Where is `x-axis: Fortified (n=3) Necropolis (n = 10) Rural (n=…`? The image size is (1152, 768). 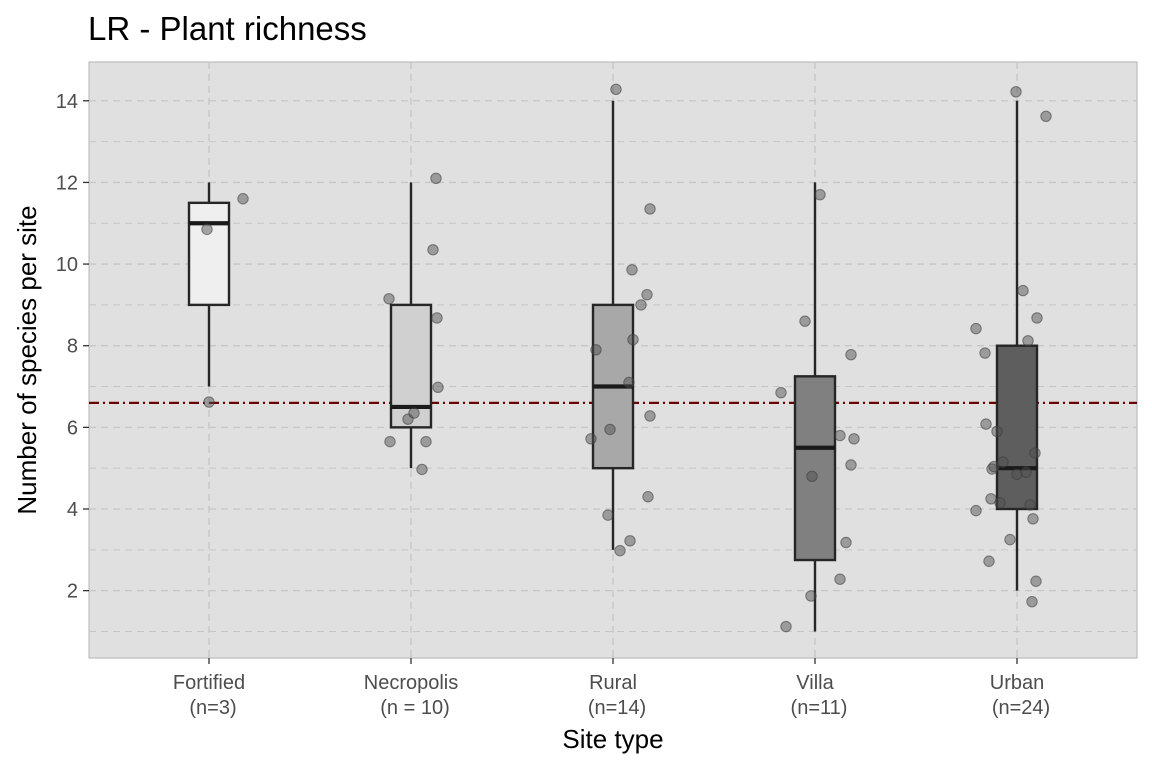
x-axis: Fortified (n=3) Necropolis (n = 10) Rural (n=… is located at coordinates (611, 688).